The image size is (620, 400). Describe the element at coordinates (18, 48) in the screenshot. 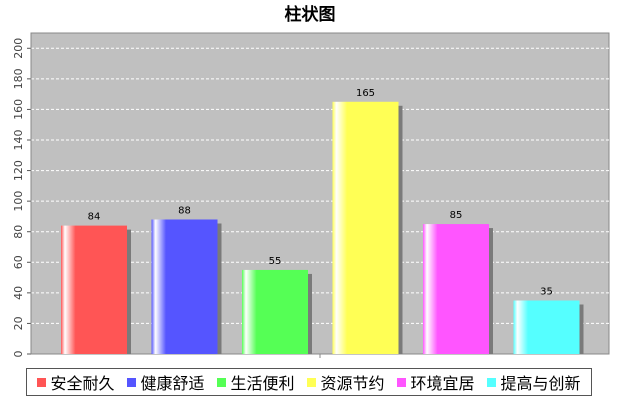

I see `y-tick-label: 200` at that location.